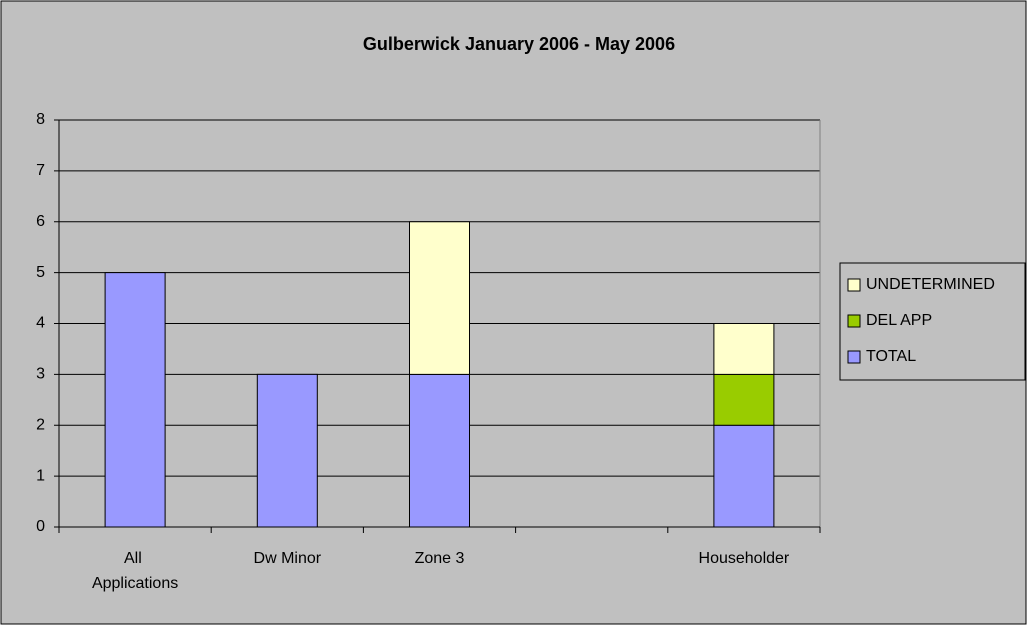 Image resolution: width=1028 pixels, height=626 pixels. I want to click on y-tick-label: 5, so click(40, 272).